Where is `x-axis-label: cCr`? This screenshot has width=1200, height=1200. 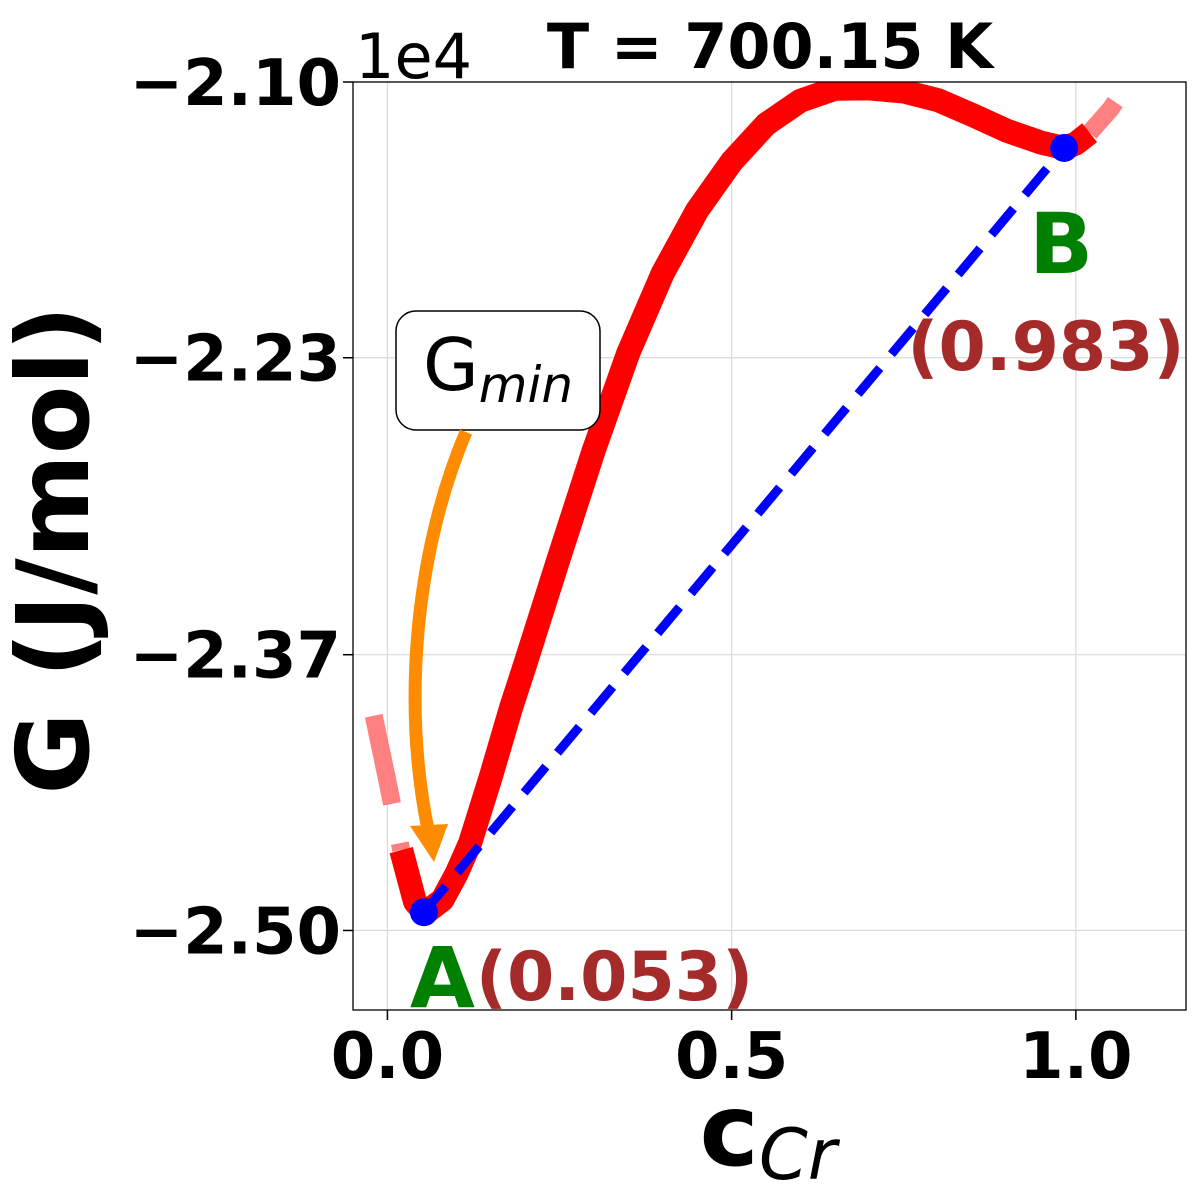 x-axis-label: cCr is located at coordinates (770, 1134).